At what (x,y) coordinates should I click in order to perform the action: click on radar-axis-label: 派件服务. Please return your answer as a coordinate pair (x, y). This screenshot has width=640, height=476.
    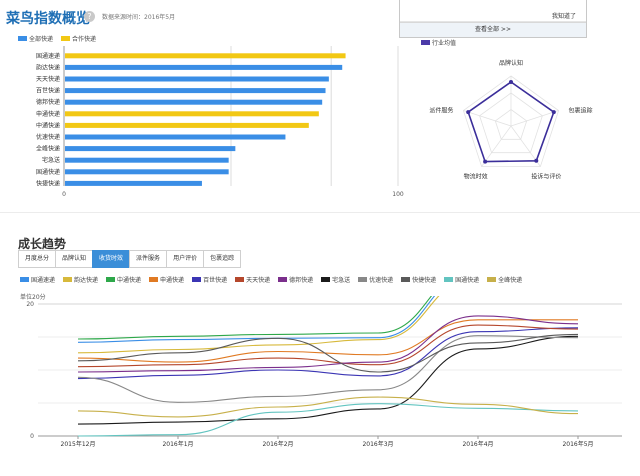
    Looking at the image, I should click on (441, 111).